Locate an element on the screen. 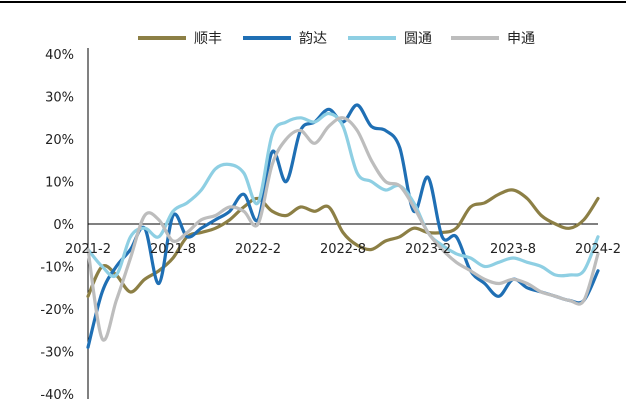 This screenshot has height=399, width=626. x-tick-label: 2021-2 is located at coordinates (88, 249).